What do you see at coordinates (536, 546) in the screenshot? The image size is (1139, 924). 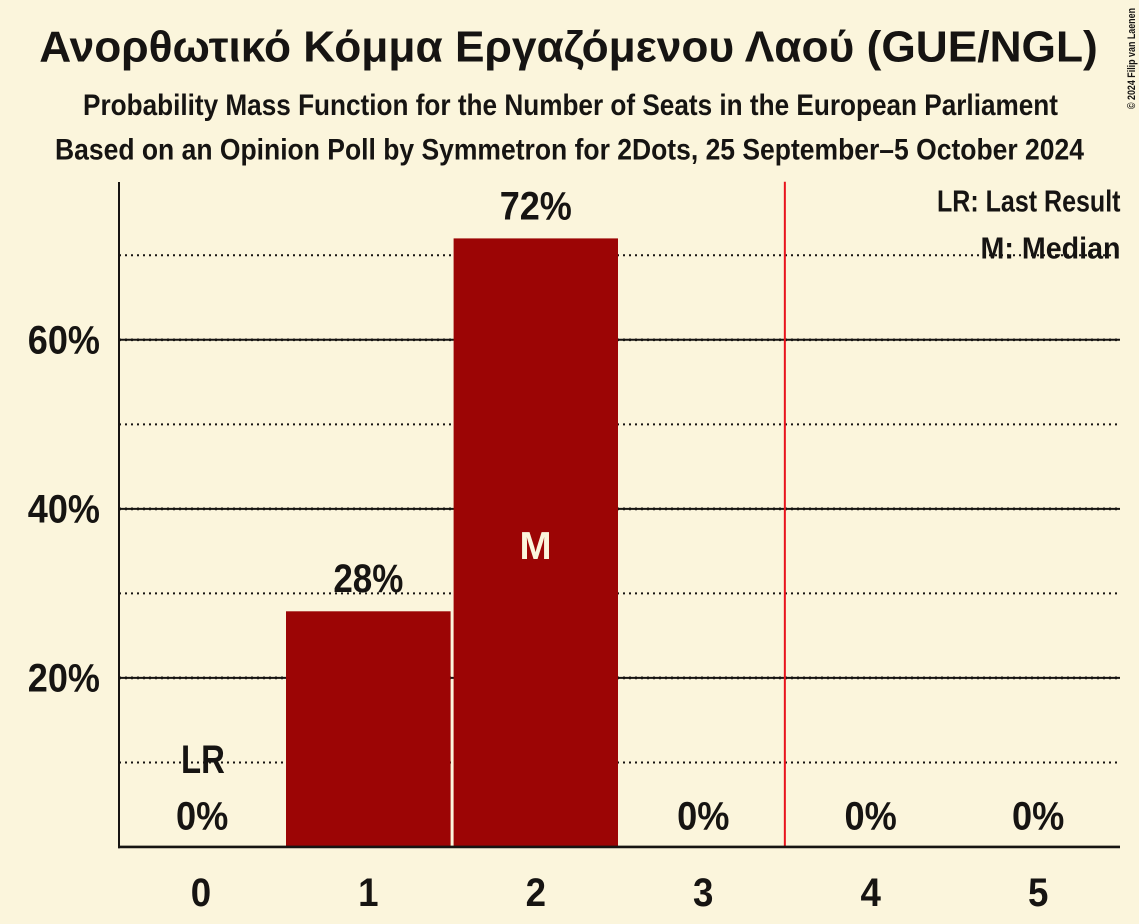 I see `svg-text: M` at bounding box center [536, 546].